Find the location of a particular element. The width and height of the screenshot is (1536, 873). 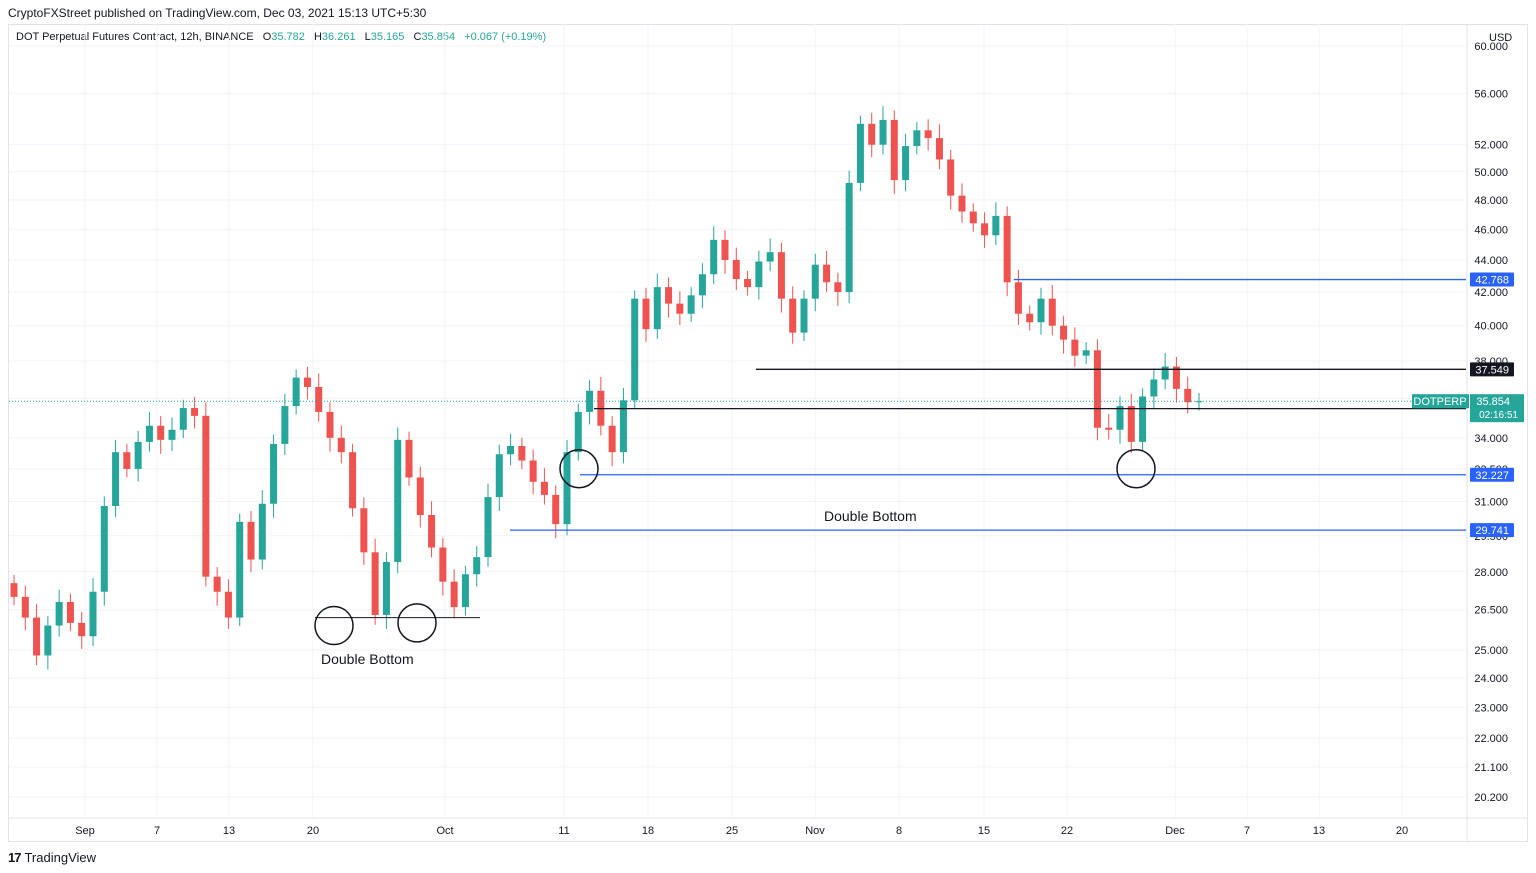

low-label: L is located at coordinates (367, 37).